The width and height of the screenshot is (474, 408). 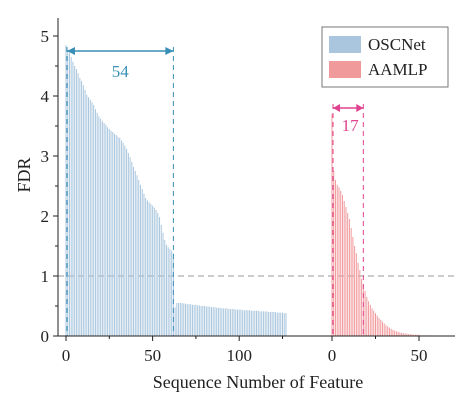 What do you see at coordinates (152, 355) in the screenshot?
I see `x-tick-label-oscnet: 50` at bounding box center [152, 355].